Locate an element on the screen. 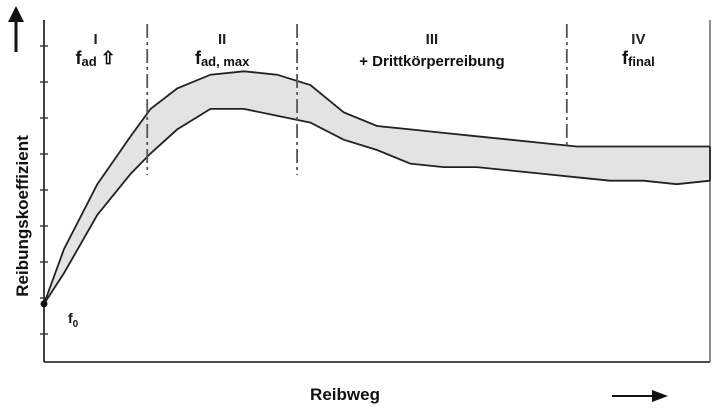  phase-symbol: ffinal is located at coordinates (638, 58).